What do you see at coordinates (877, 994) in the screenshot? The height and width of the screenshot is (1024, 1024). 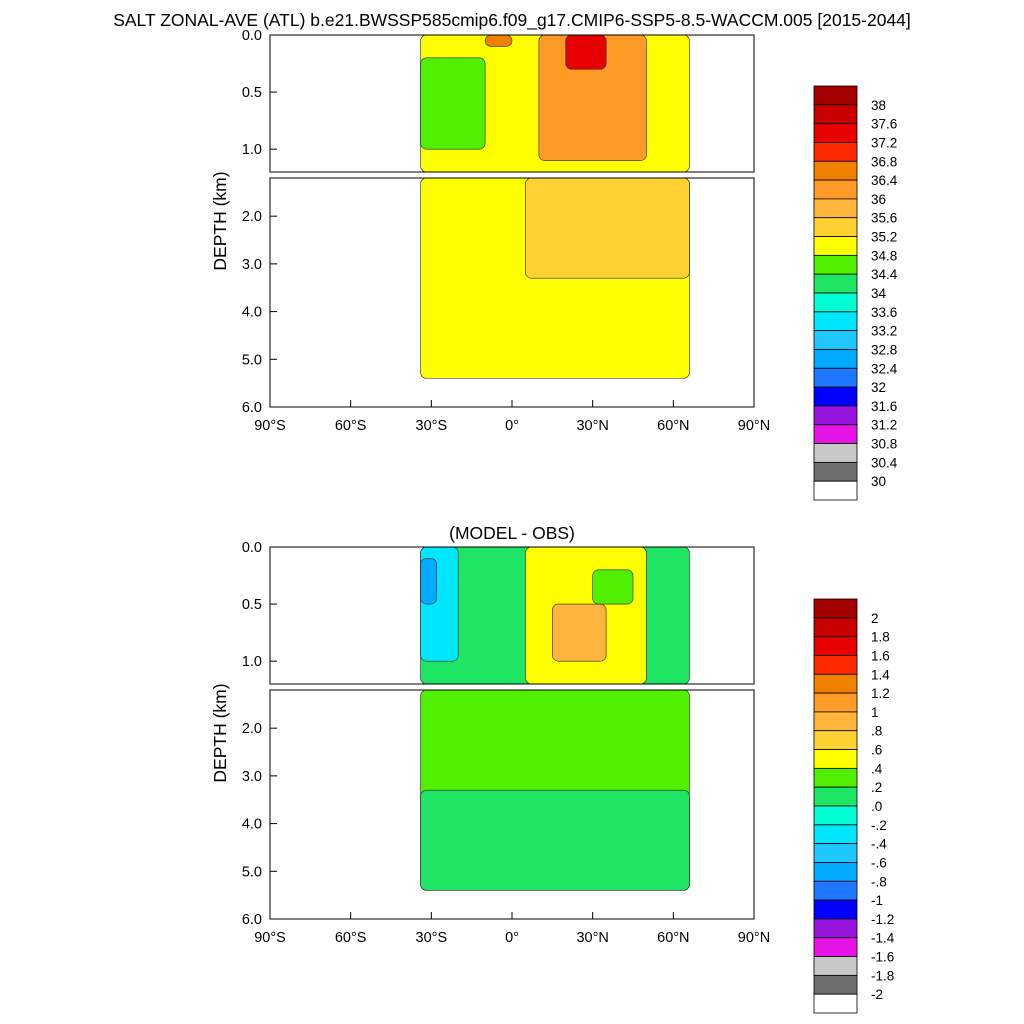 I see `colorbar-label: -2` at bounding box center [877, 994].